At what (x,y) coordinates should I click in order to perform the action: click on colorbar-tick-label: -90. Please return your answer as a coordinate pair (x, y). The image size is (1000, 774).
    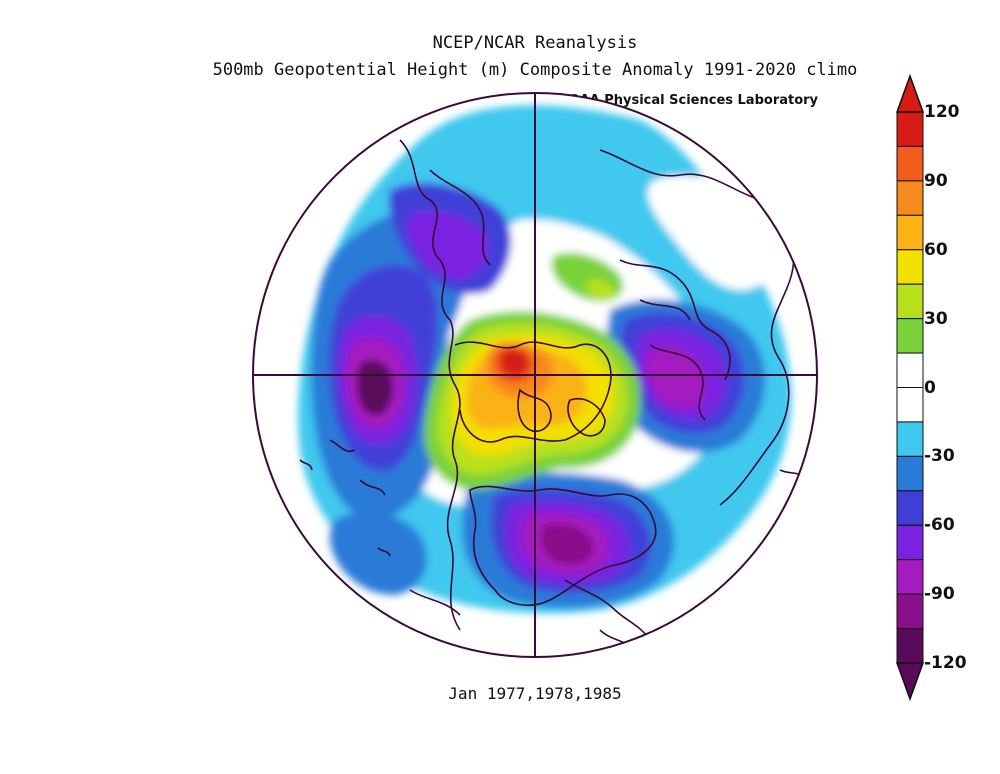
    Looking at the image, I should click on (939, 594).